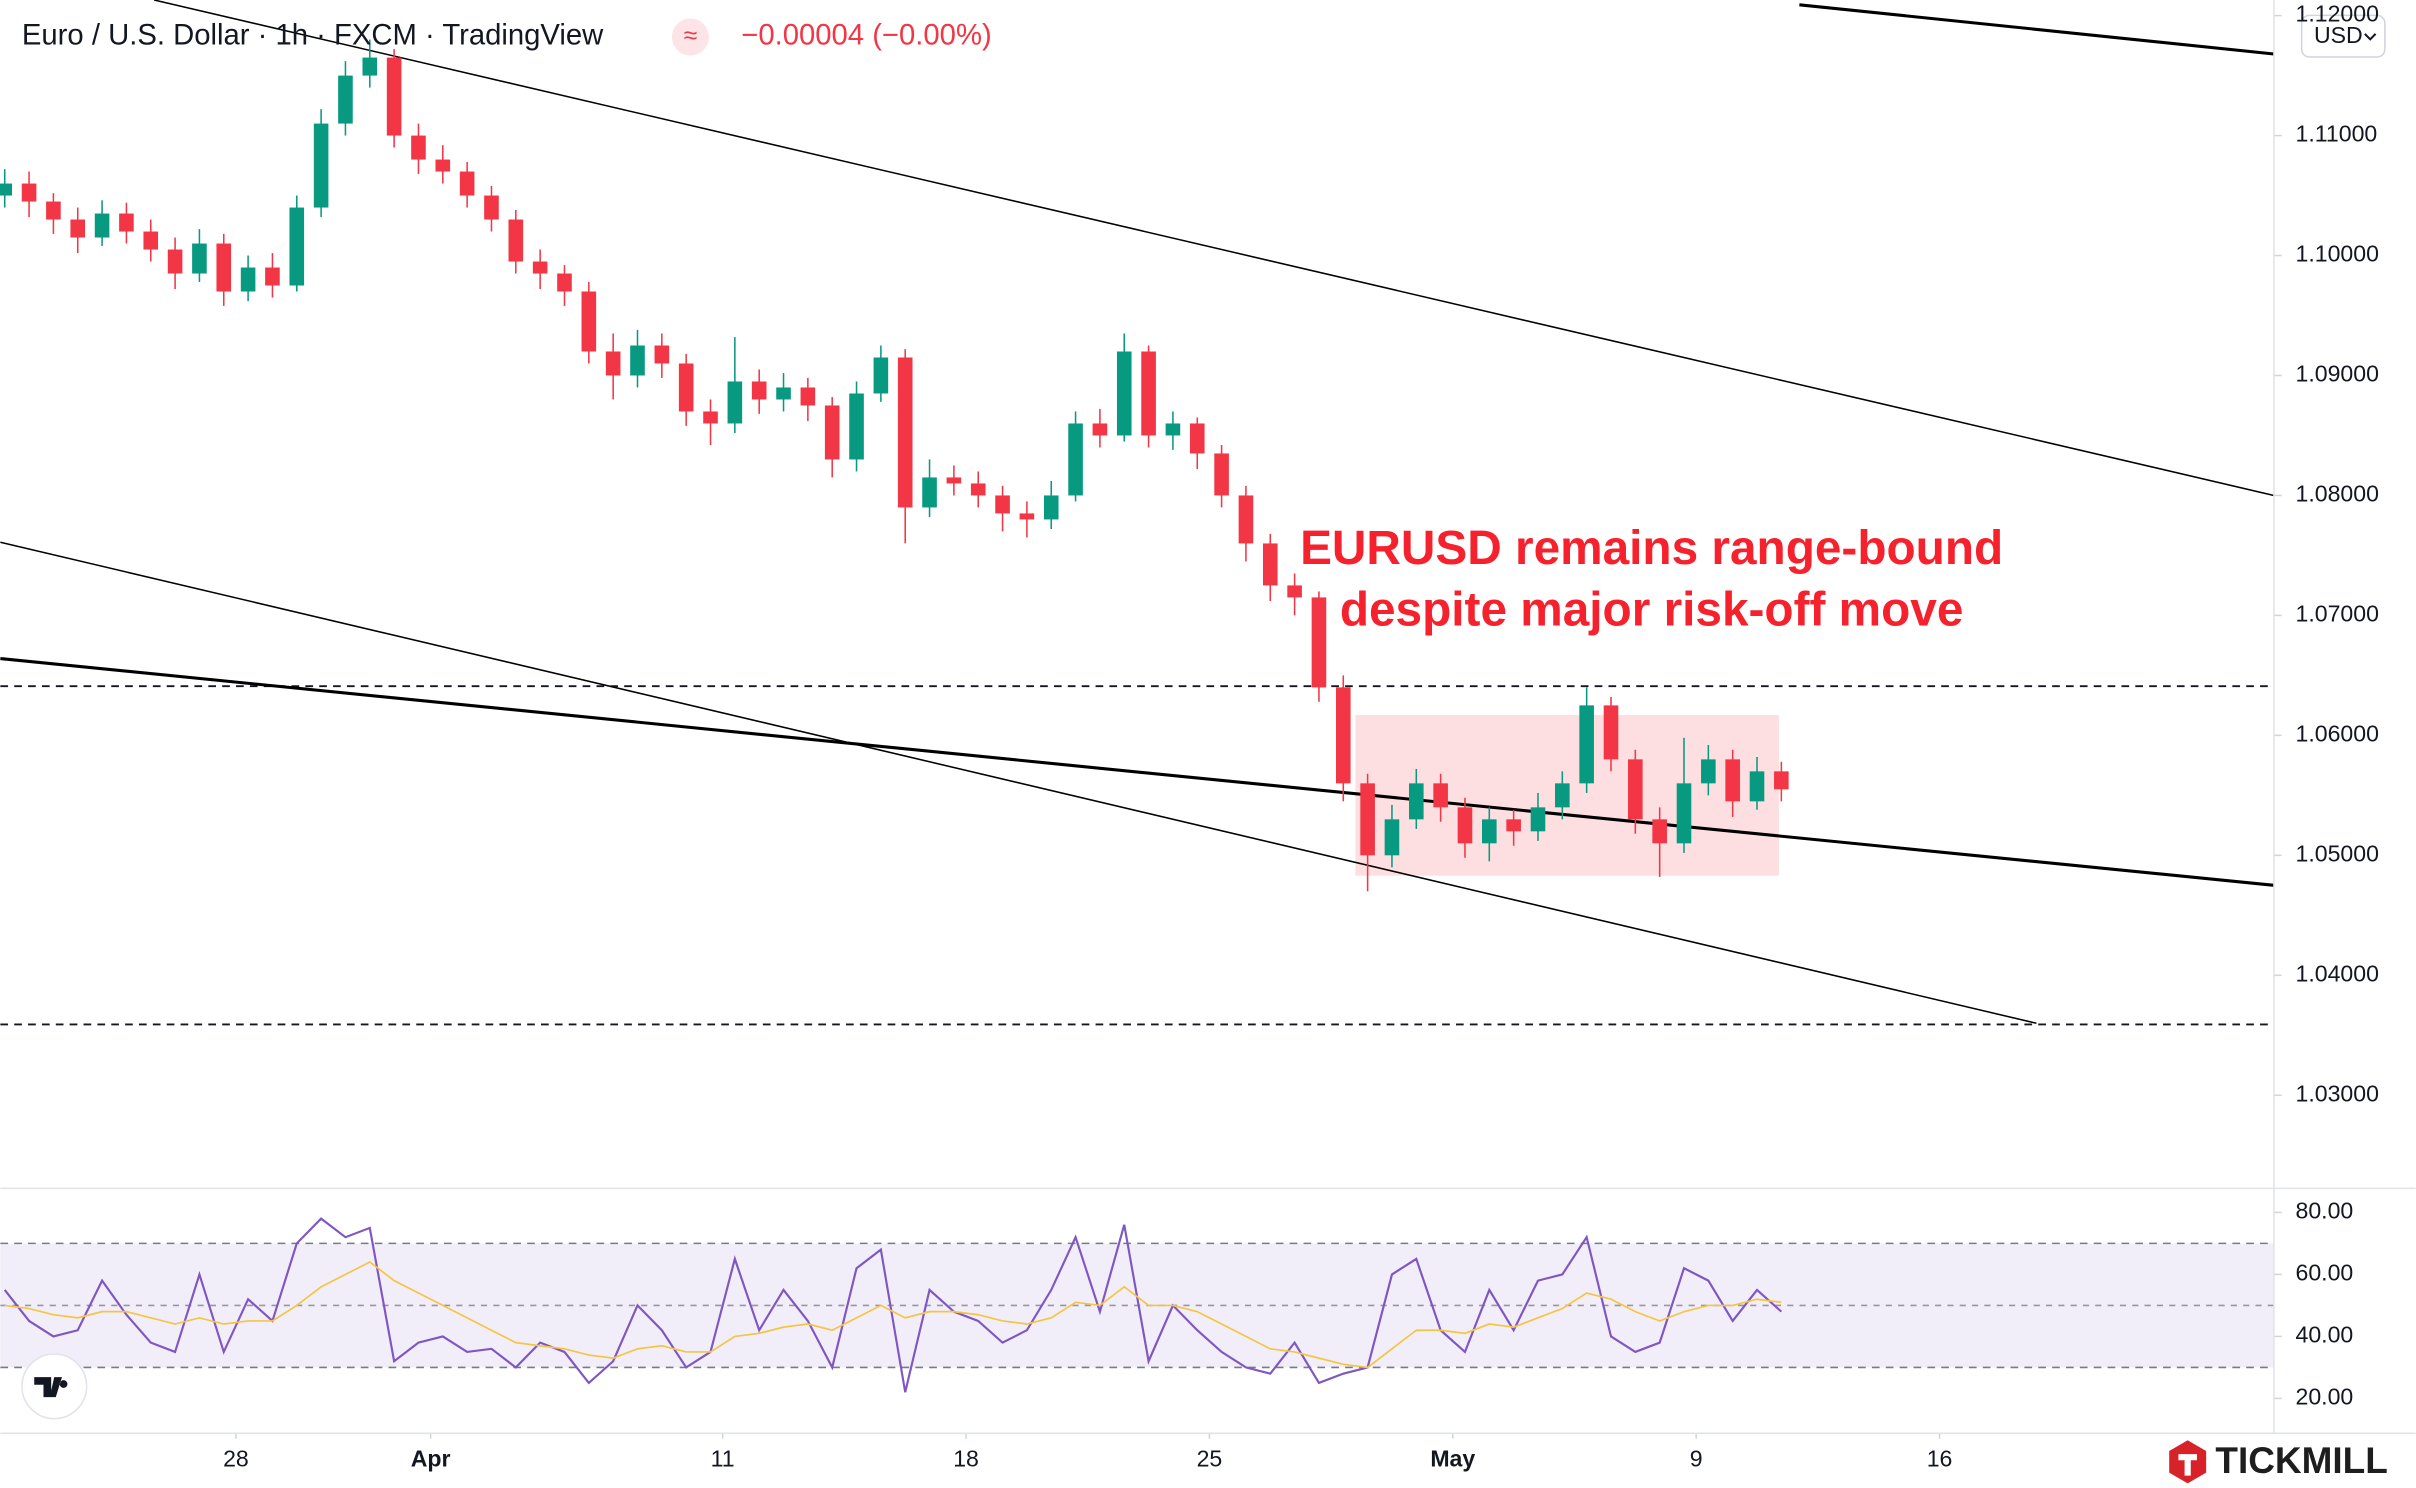 The image size is (2416, 1488). I want to click on indicator-icon, so click(690, 37).